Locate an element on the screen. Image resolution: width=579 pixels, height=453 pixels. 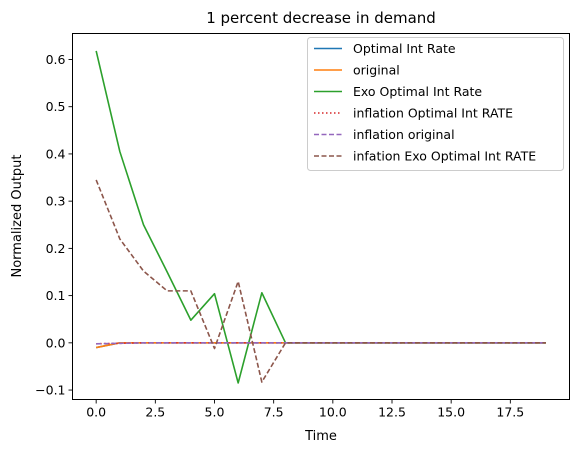
x-tick-label: 15.0 is located at coordinates (451, 412).